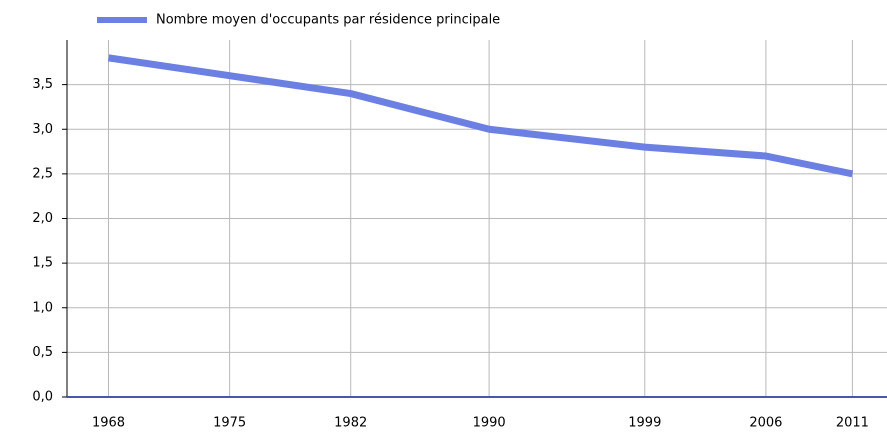  I want to click on y-tick-label: 3,0, so click(42, 129).